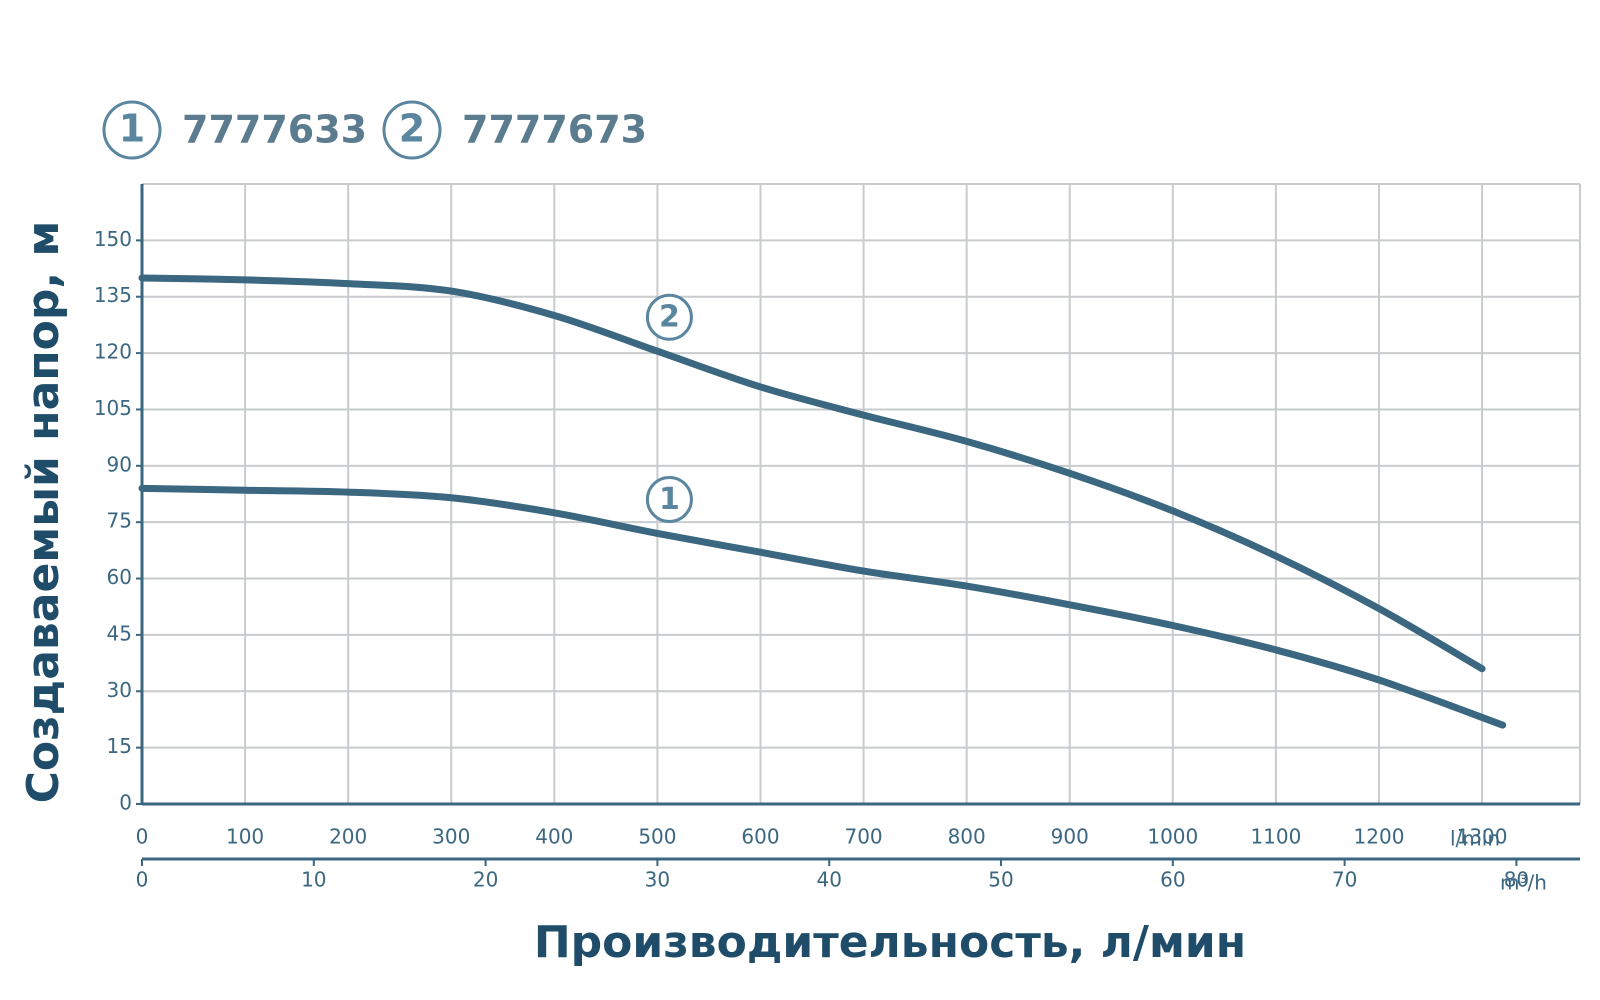 This screenshot has height=1000, width=1600. I want to click on x2-unit: m³/h, so click(1523, 883).